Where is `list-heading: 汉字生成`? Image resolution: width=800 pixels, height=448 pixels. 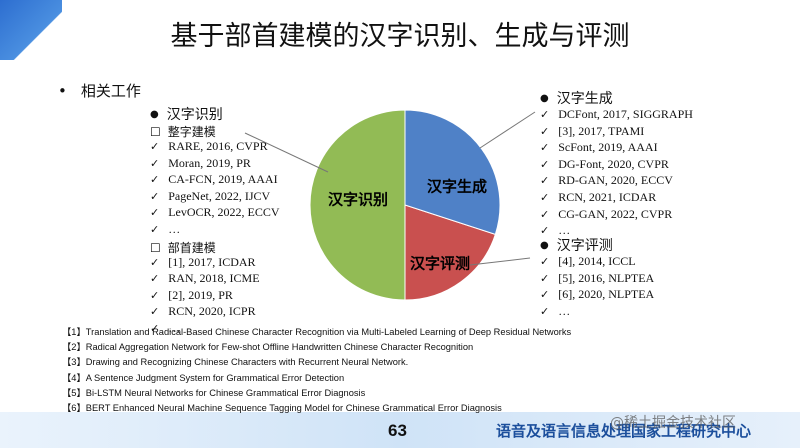
list-heading: 汉字生成 is located at coordinates (576, 98).